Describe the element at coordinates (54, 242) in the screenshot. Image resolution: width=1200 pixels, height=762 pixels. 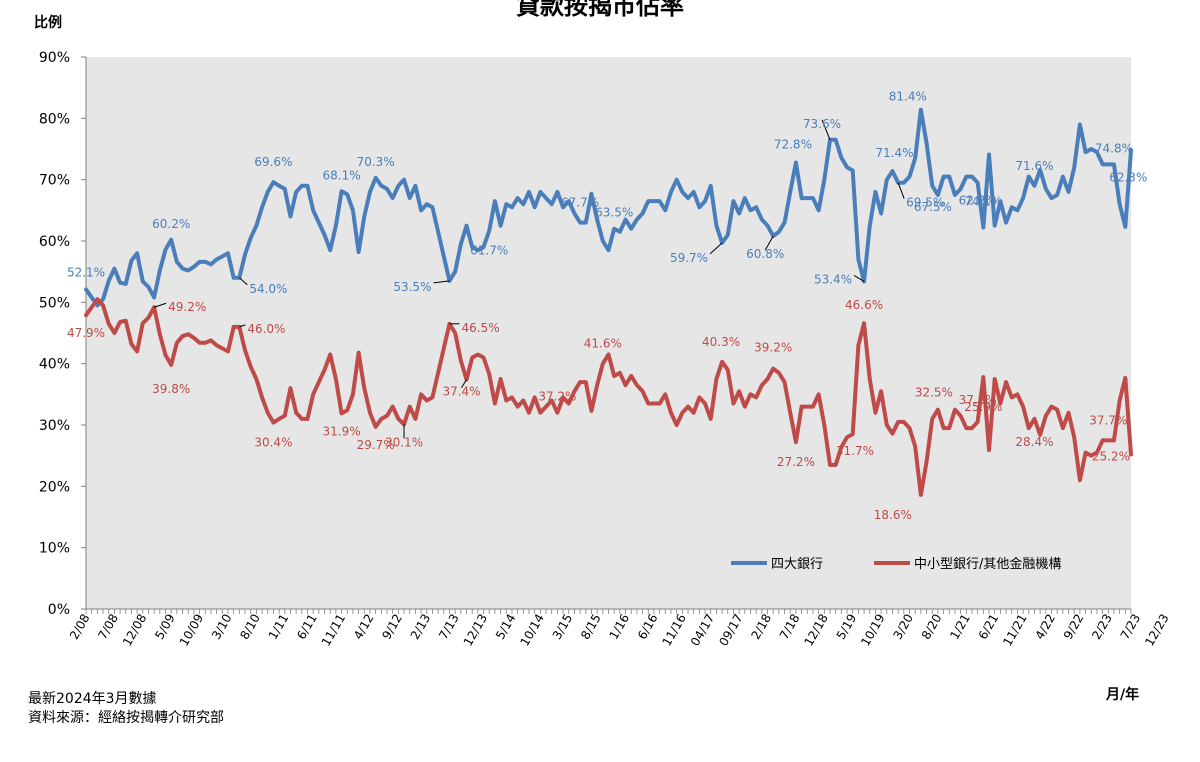
I see `y-tick-label: 60%` at that location.